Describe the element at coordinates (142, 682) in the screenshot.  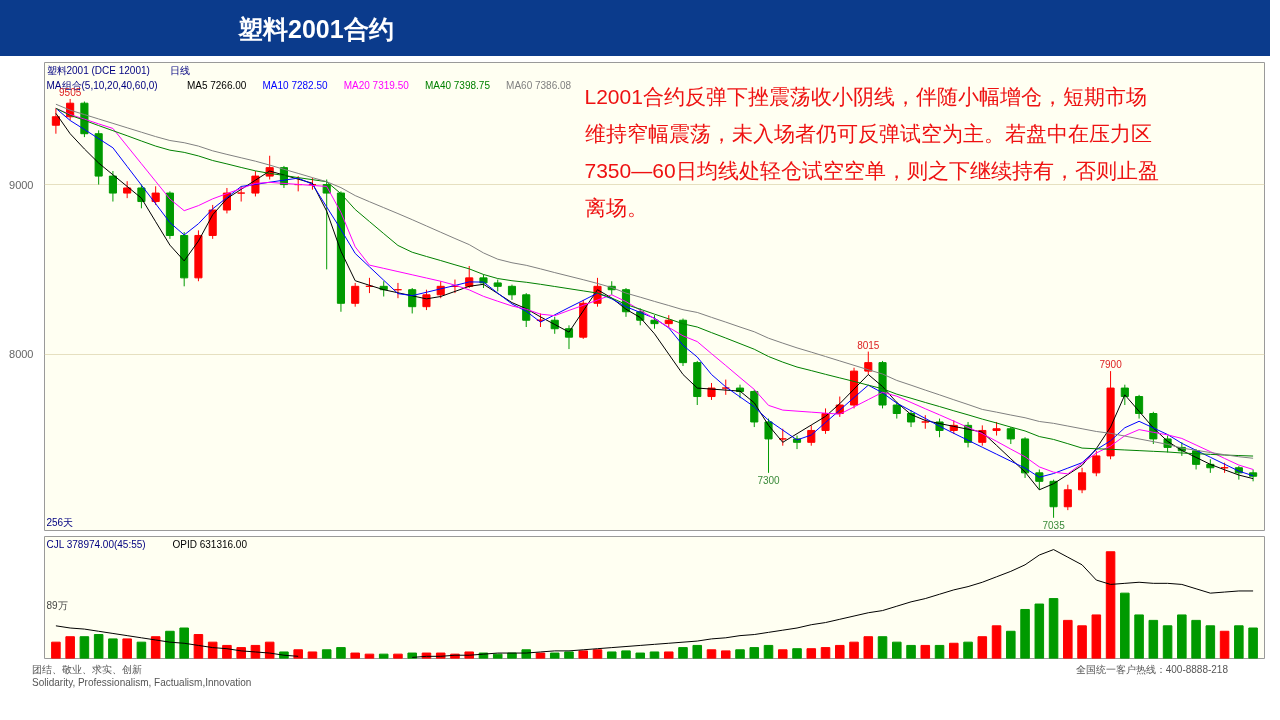
I see `text: Solidarity, Professionalism, Factualism,Innovation` at that location.